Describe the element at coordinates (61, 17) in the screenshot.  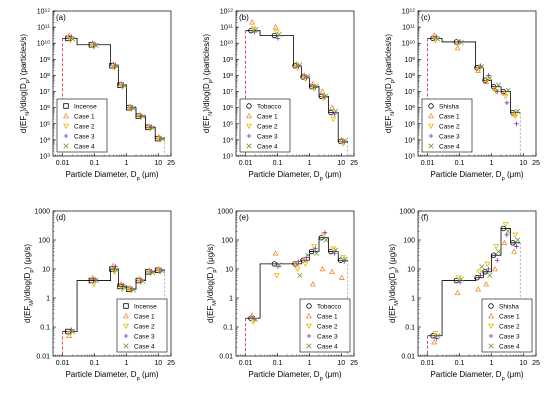
I see `panel-label: (a)` at that location.